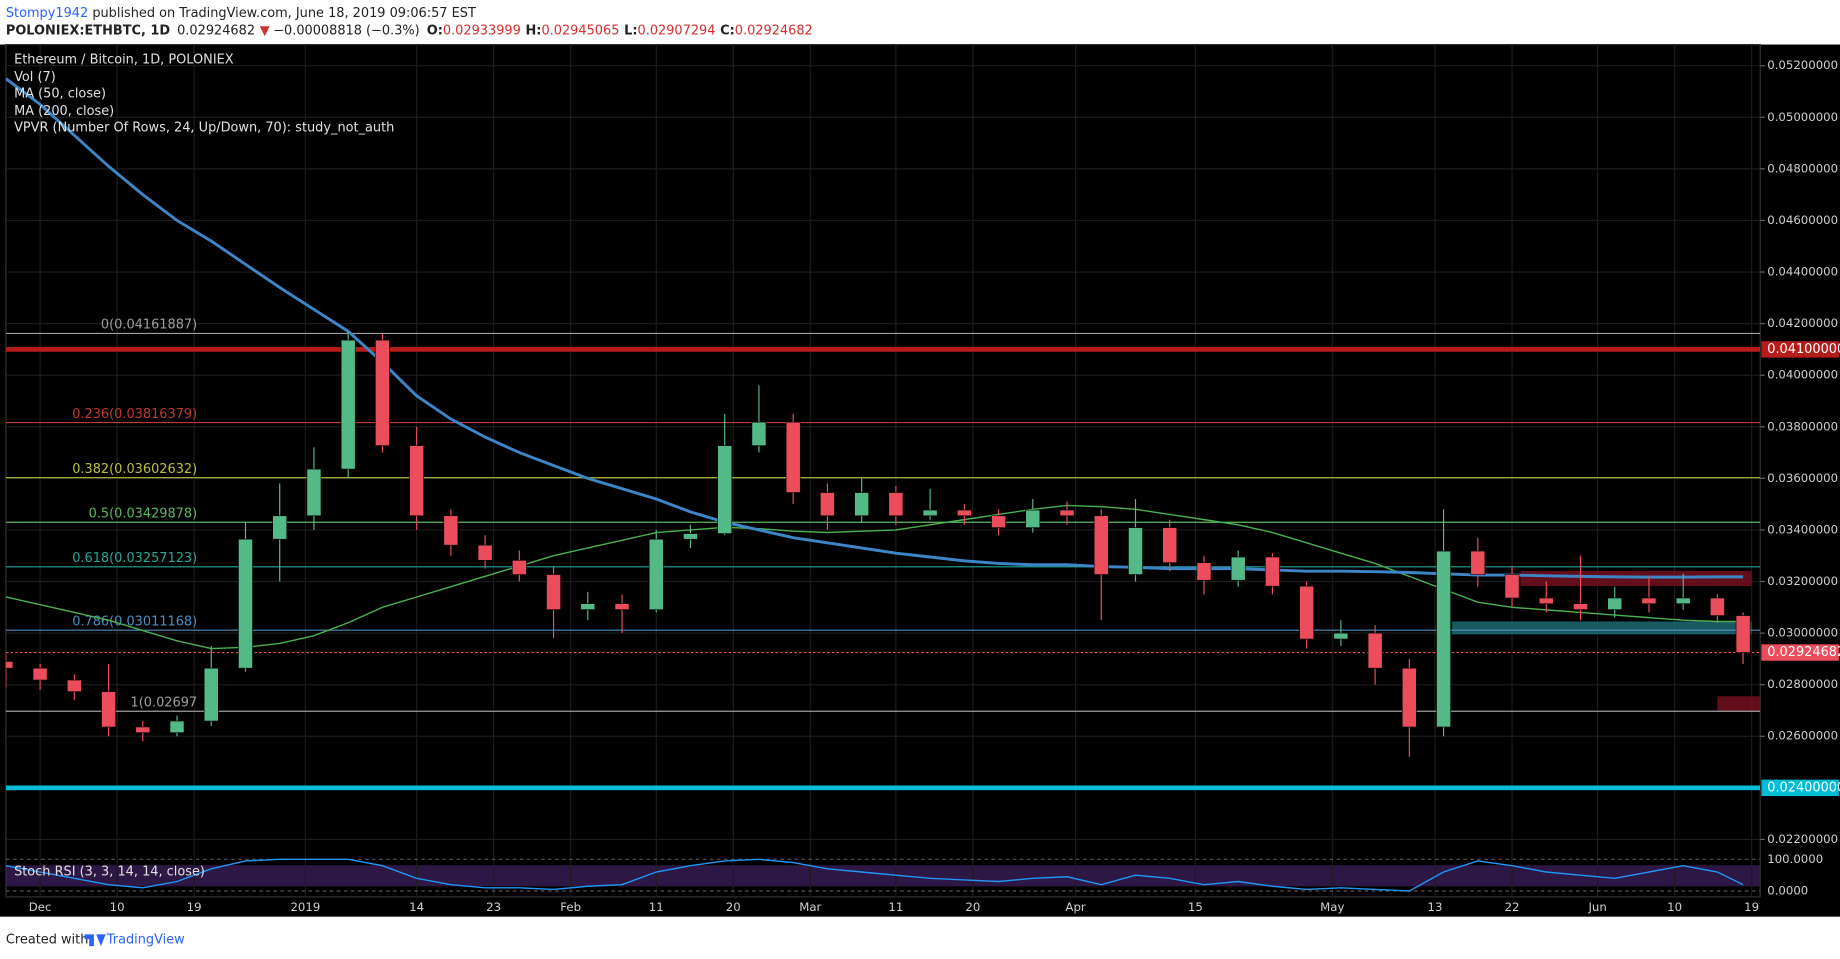 Image resolution: width=1840 pixels, height=959 pixels. Describe the element at coordinates (64, 111) in the screenshot. I see `legend-ma200: MA (200, close)` at that location.